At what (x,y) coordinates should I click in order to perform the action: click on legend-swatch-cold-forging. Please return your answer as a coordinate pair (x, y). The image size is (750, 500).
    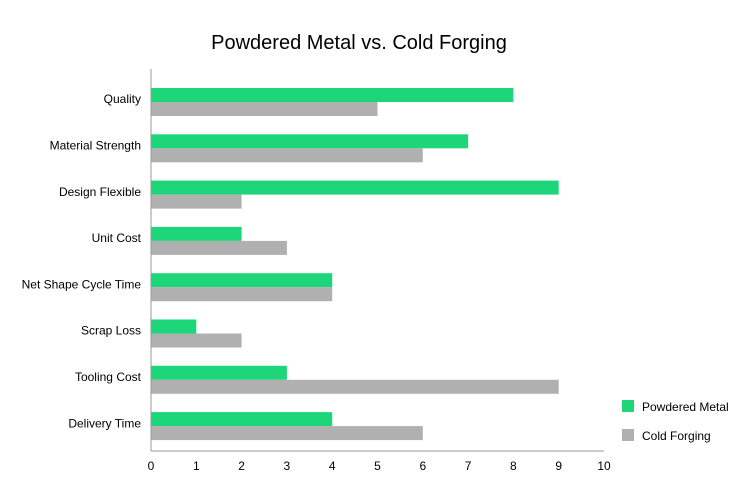
    Looking at the image, I should click on (628, 435).